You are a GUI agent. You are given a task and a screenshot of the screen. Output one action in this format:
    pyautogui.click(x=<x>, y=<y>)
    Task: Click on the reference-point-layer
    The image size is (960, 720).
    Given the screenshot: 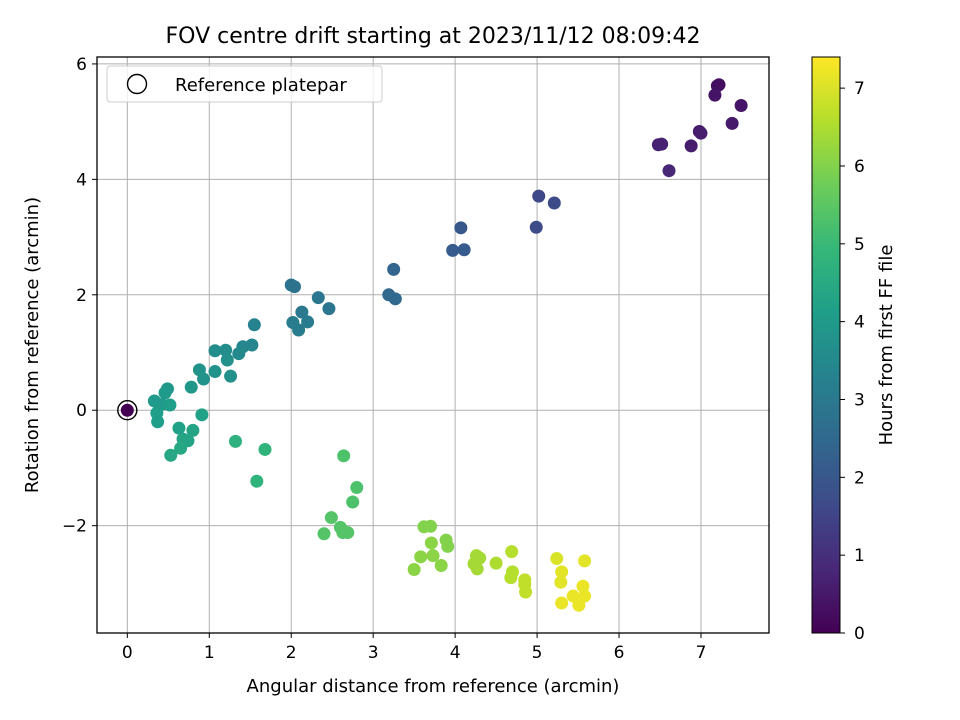 What is the action you would take?
    pyautogui.click(x=127, y=410)
    